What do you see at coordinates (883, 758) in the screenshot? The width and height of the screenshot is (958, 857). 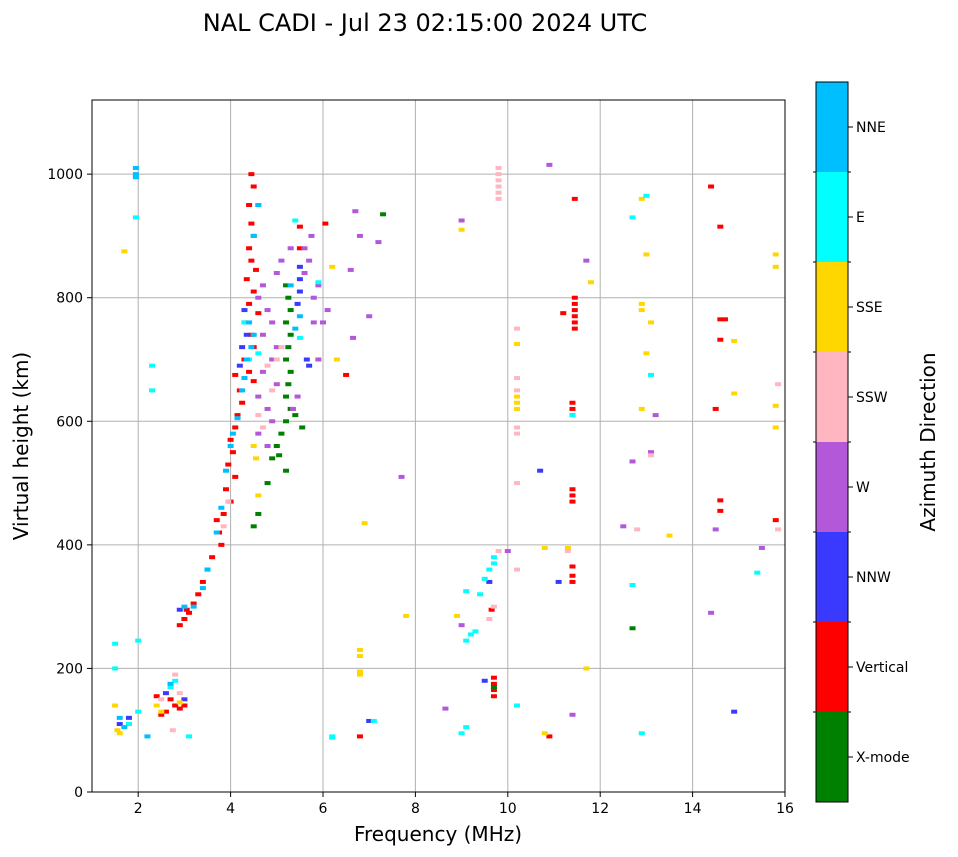 I see `colorbar-label-x-mode: X-mode` at bounding box center [883, 758].